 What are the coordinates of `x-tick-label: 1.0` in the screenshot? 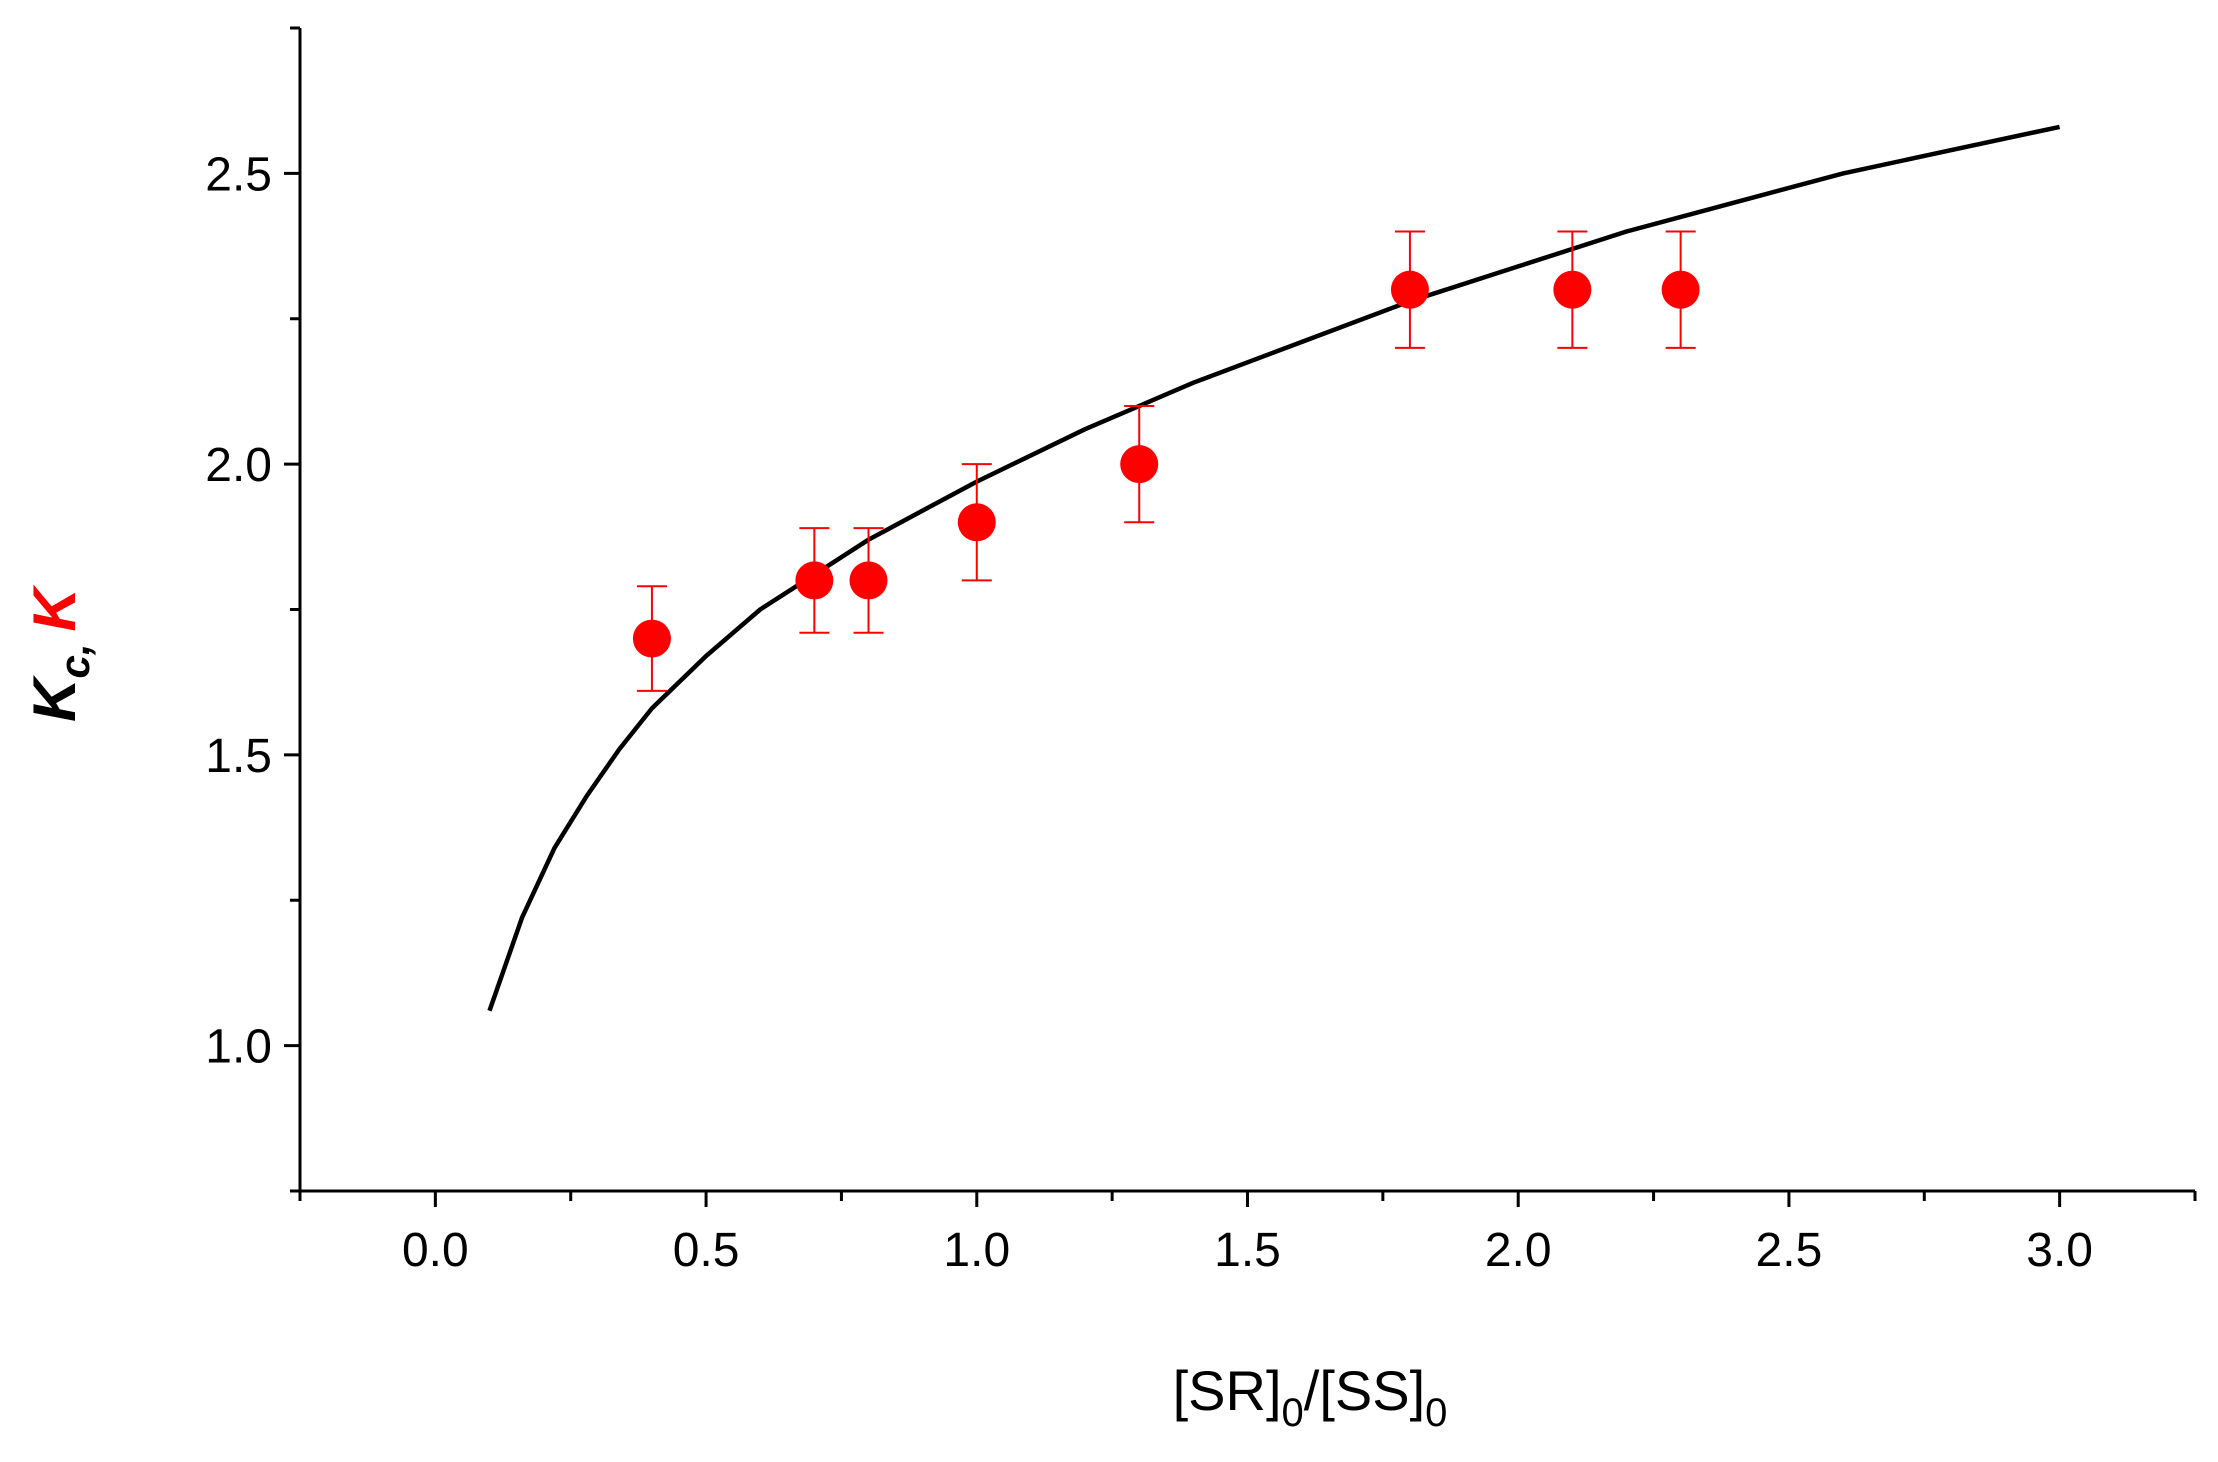 It's located at (976, 1250).